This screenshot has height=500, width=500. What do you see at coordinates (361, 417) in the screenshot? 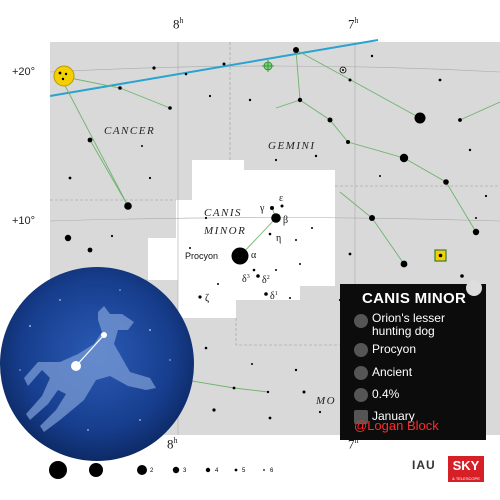
I see `calendar-icon` at bounding box center [361, 417].